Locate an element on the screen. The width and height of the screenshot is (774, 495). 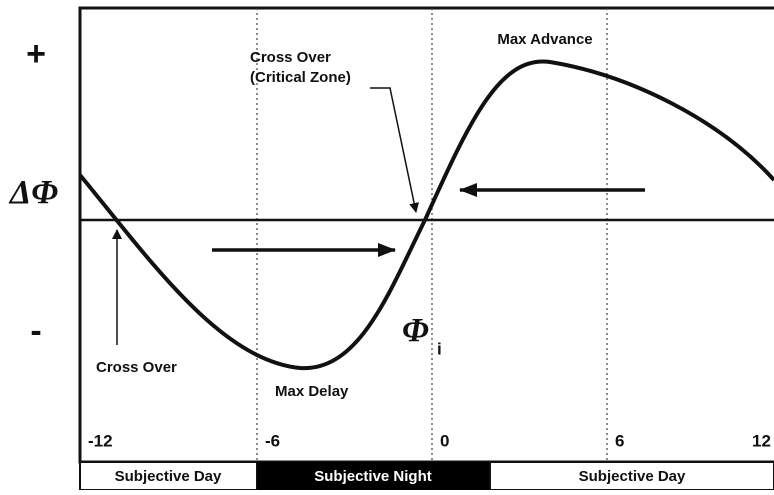
annotation: Max Advance is located at coordinates (544, 39).